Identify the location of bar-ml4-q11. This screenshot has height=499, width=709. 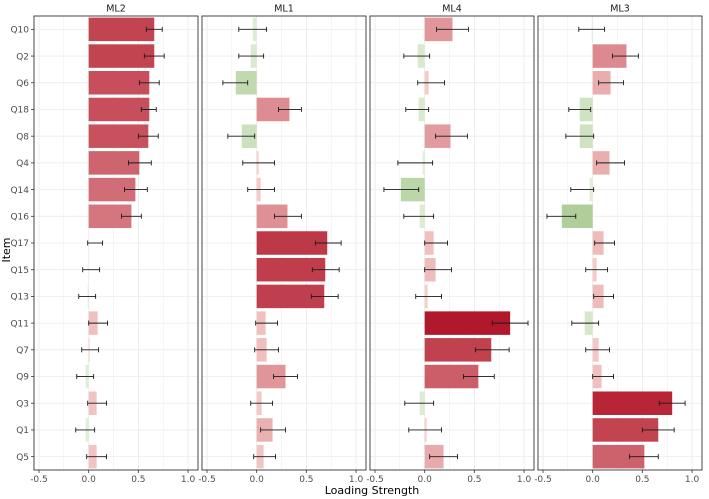
(467, 323).